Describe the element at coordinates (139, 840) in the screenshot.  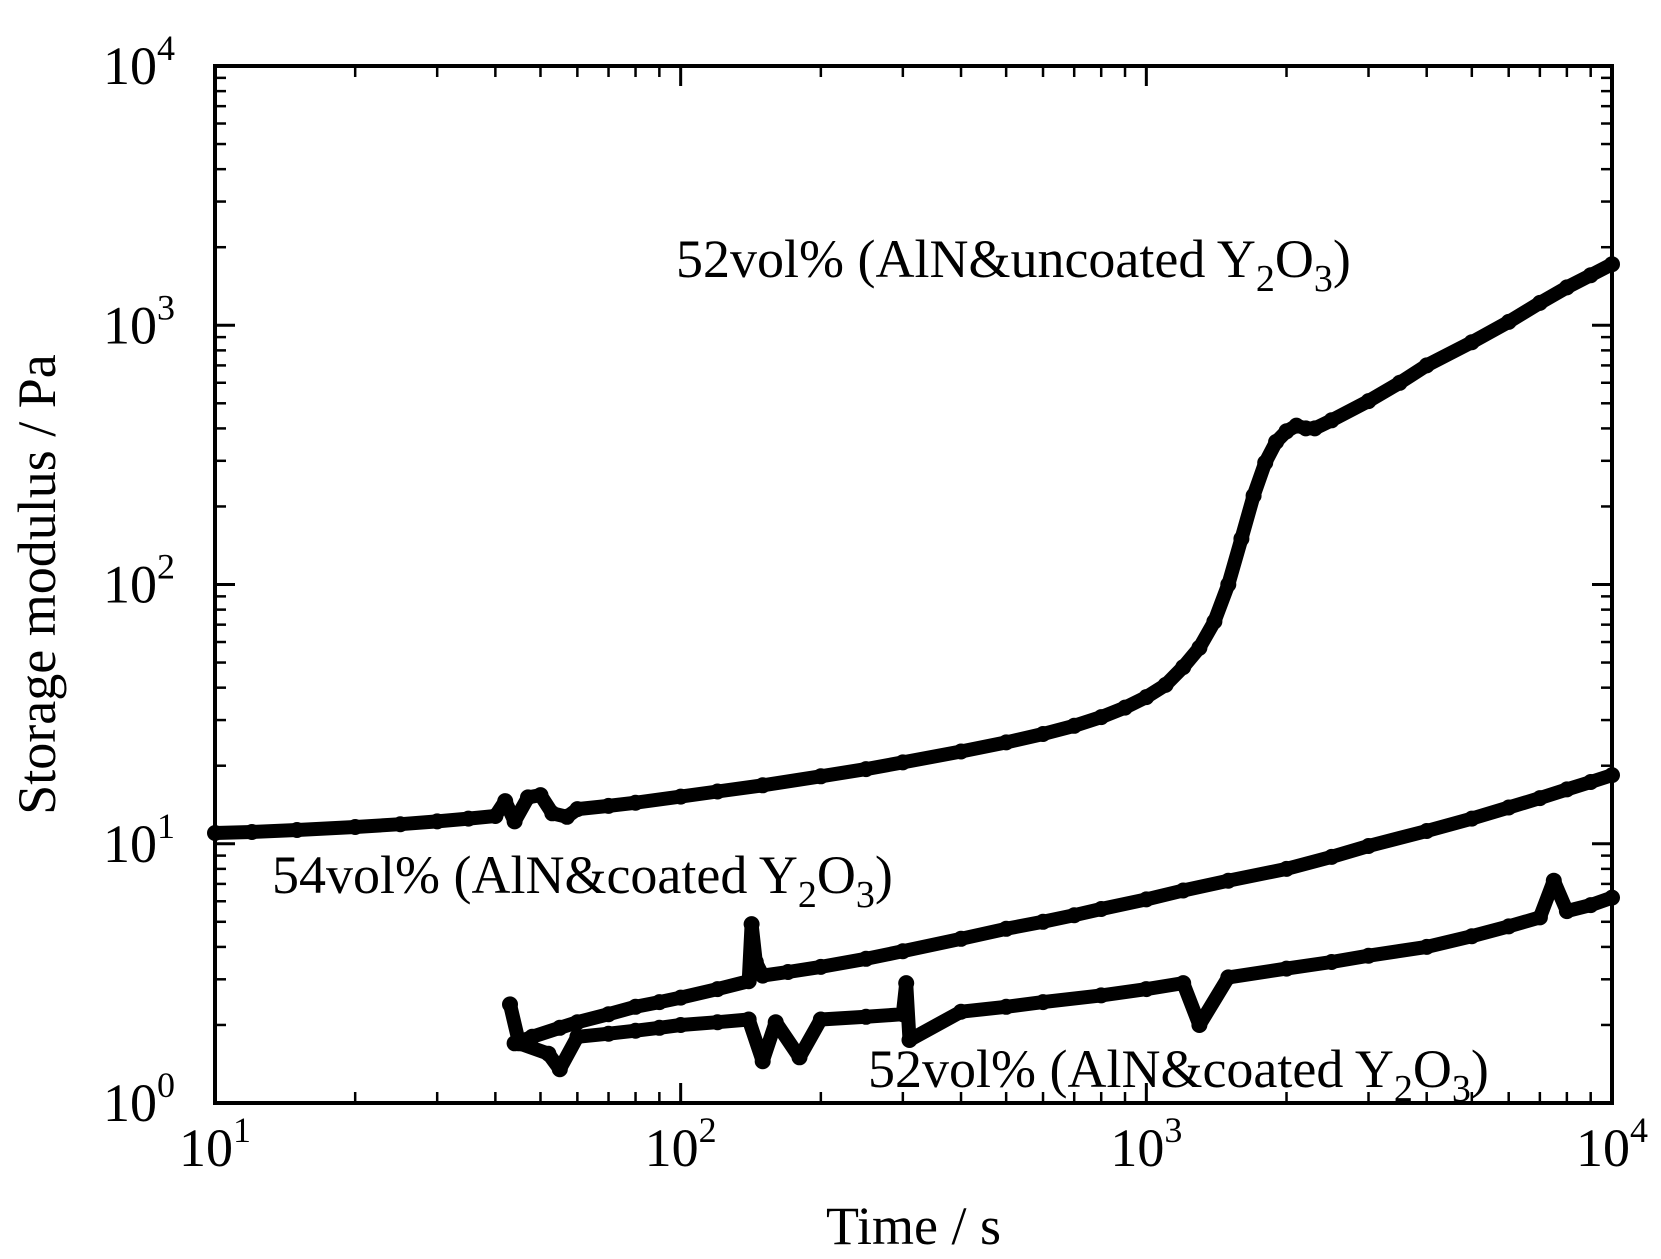
I see `y-tick-label: 10¹` at that location.